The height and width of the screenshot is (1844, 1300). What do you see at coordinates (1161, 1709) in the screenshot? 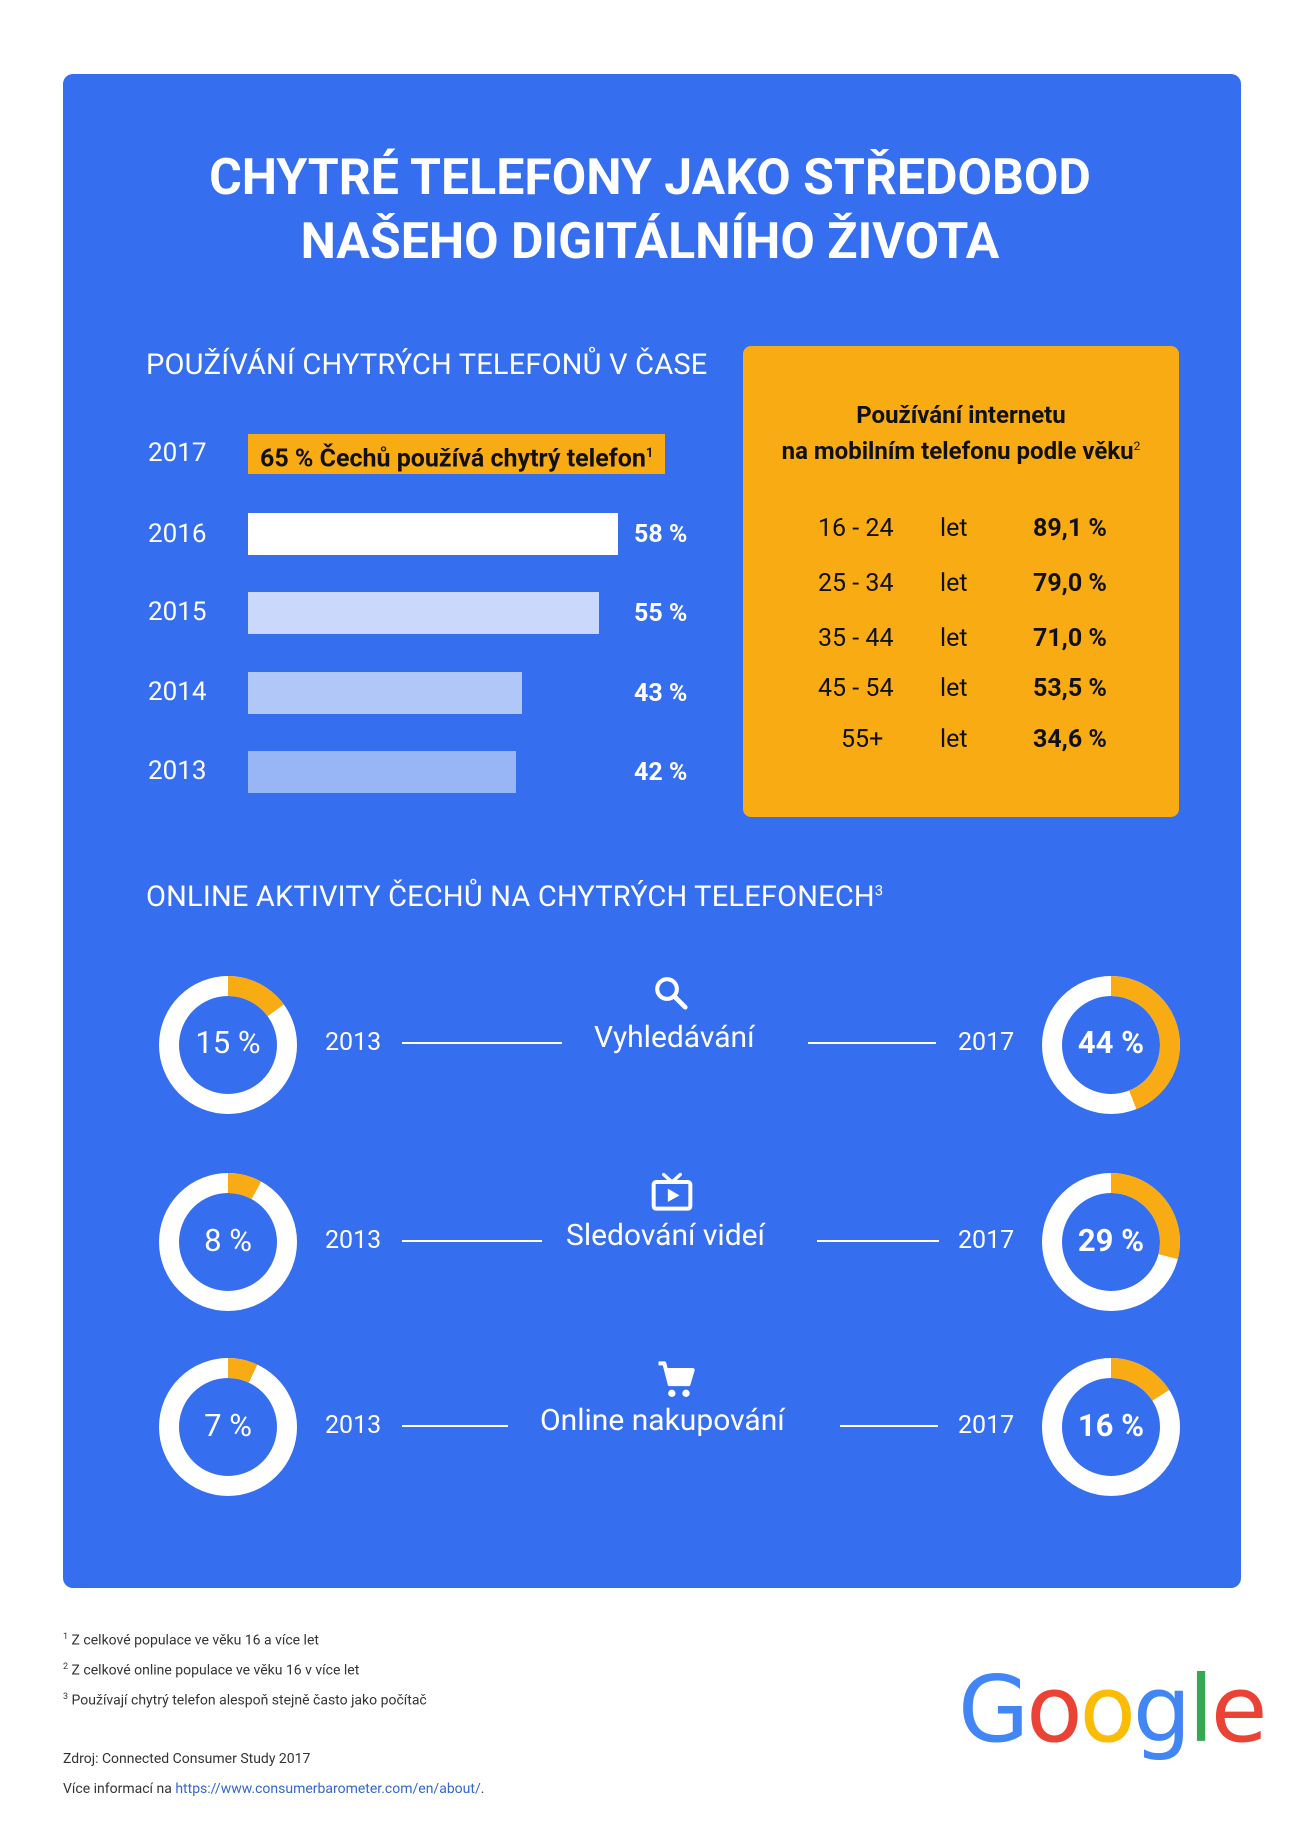
I see `logo-letter: g` at bounding box center [1161, 1709].